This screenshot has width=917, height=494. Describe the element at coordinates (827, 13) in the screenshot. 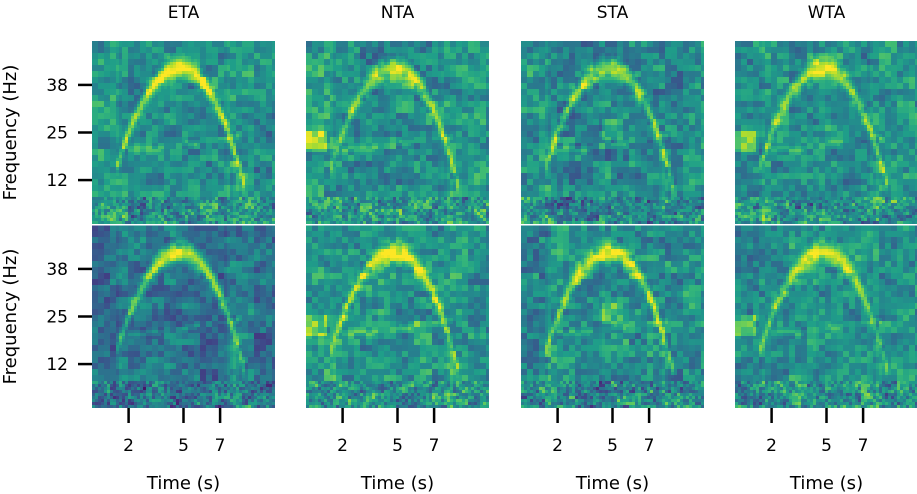

I see `column-title-wta: WTA` at that location.